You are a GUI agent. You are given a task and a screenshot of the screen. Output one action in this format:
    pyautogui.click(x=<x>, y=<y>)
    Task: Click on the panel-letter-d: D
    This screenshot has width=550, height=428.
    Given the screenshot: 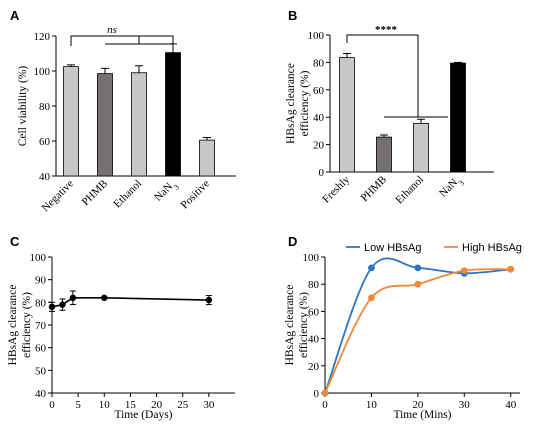 What is the action you would take?
    pyautogui.click(x=292, y=241)
    